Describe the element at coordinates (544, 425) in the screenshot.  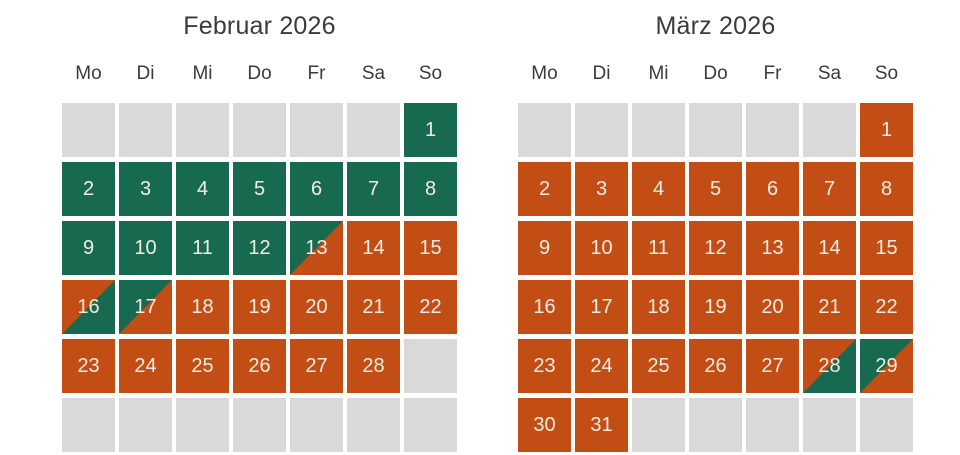
I see `day-cell: 30` at that location.